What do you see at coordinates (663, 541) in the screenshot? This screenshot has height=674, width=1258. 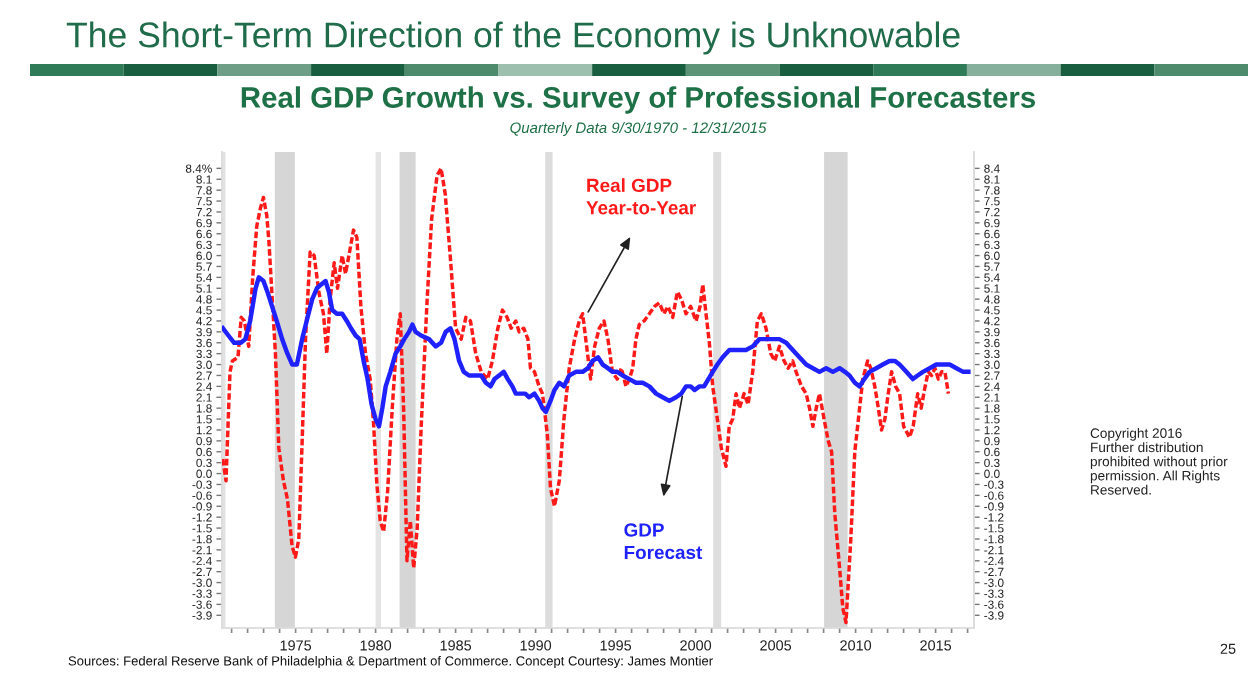 I see `text: GDP Forecast` at bounding box center [663, 541].